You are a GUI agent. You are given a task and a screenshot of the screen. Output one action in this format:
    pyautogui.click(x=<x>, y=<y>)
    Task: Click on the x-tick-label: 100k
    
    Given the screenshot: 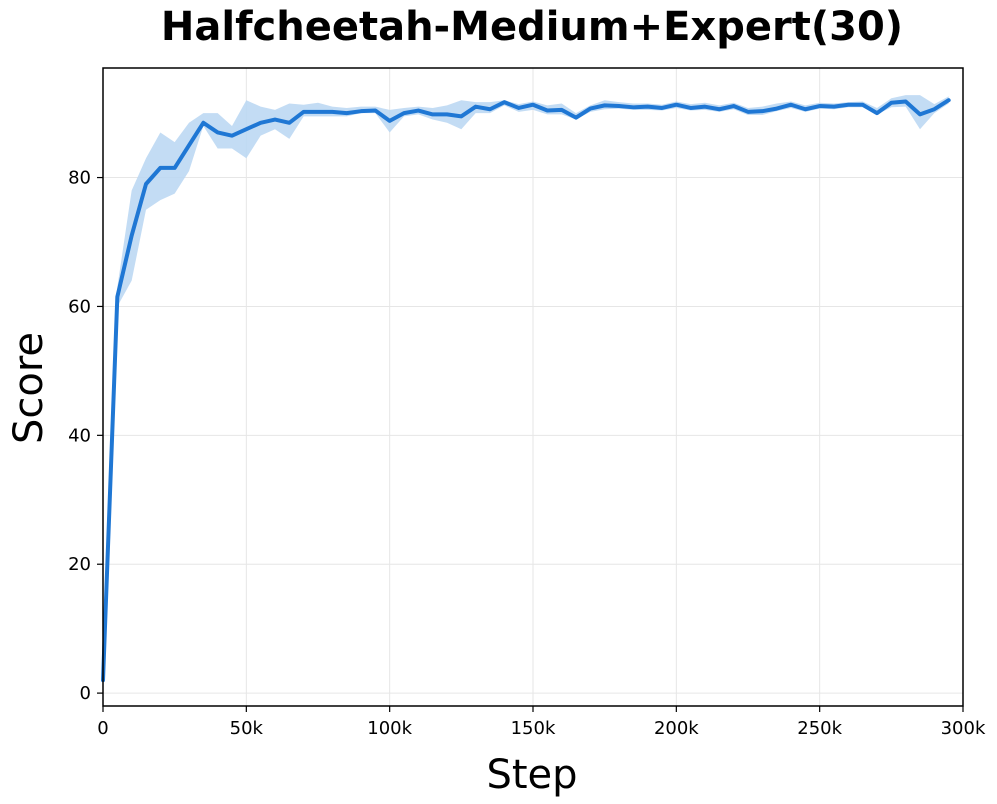 What is the action you would take?
    pyautogui.click(x=389, y=728)
    